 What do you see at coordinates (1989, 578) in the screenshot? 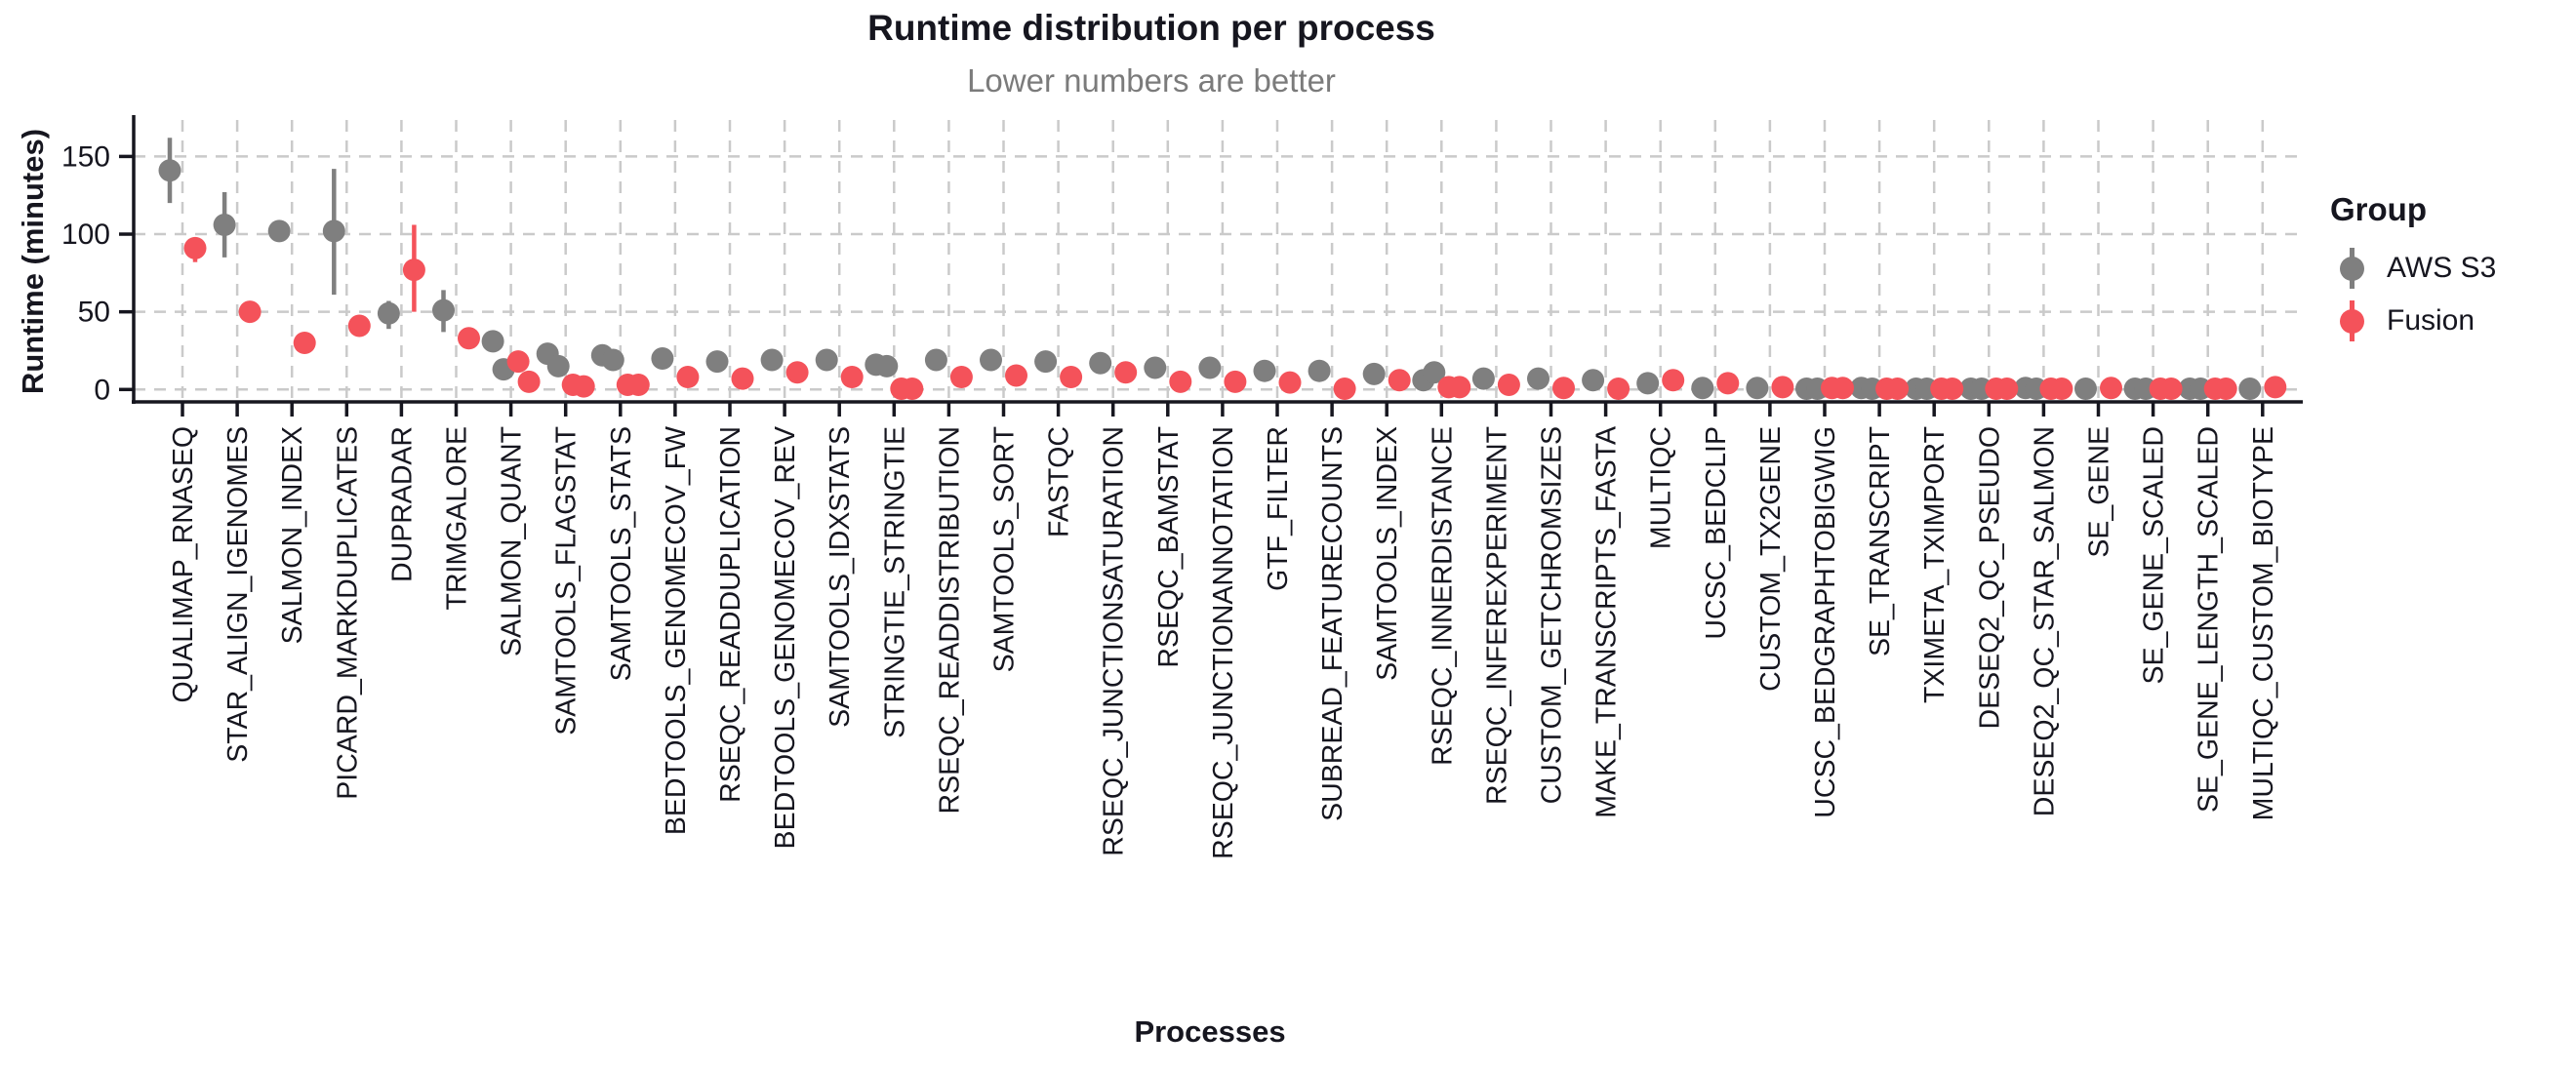
I see `x-tick-label: DESEQ2_QC_PSEUDO` at bounding box center [1989, 578].